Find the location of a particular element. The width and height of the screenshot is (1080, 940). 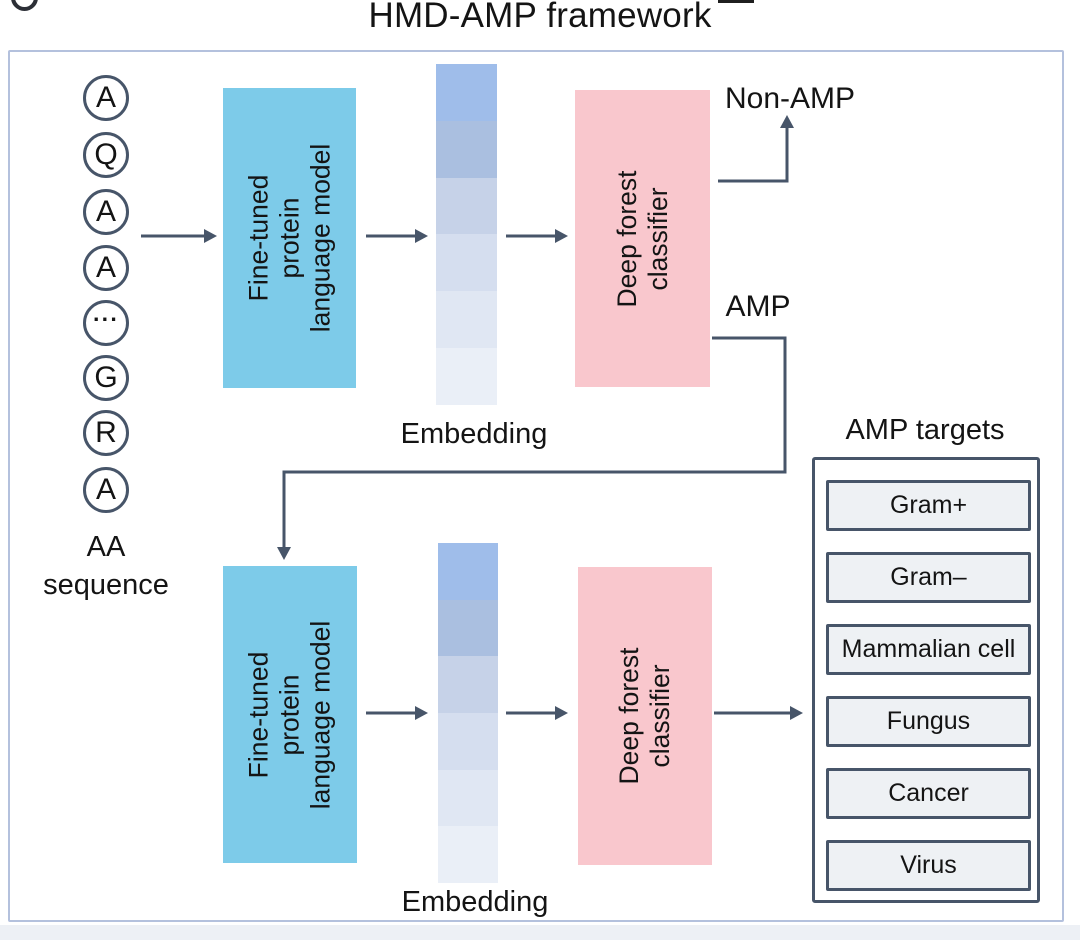

plm-box-top: Fine-tuned protein language model is located at coordinates (289, 238).